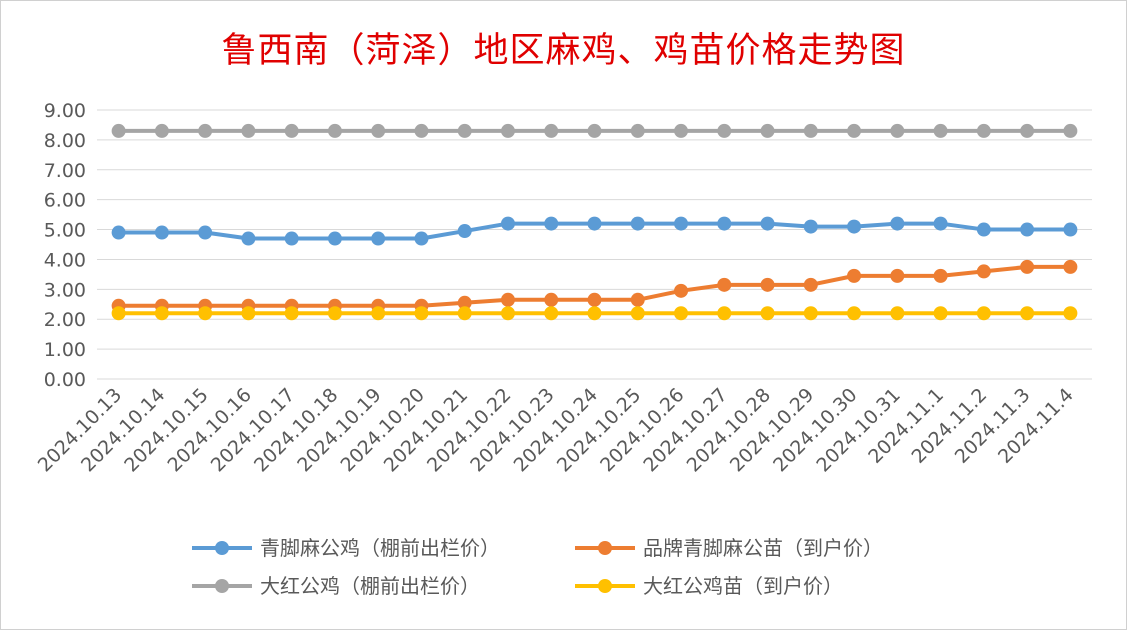 This screenshot has height=630, width=1127. What do you see at coordinates (65, 141) in the screenshot?
I see `y-tick-label: 8.00` at bounding box center [65, 141].